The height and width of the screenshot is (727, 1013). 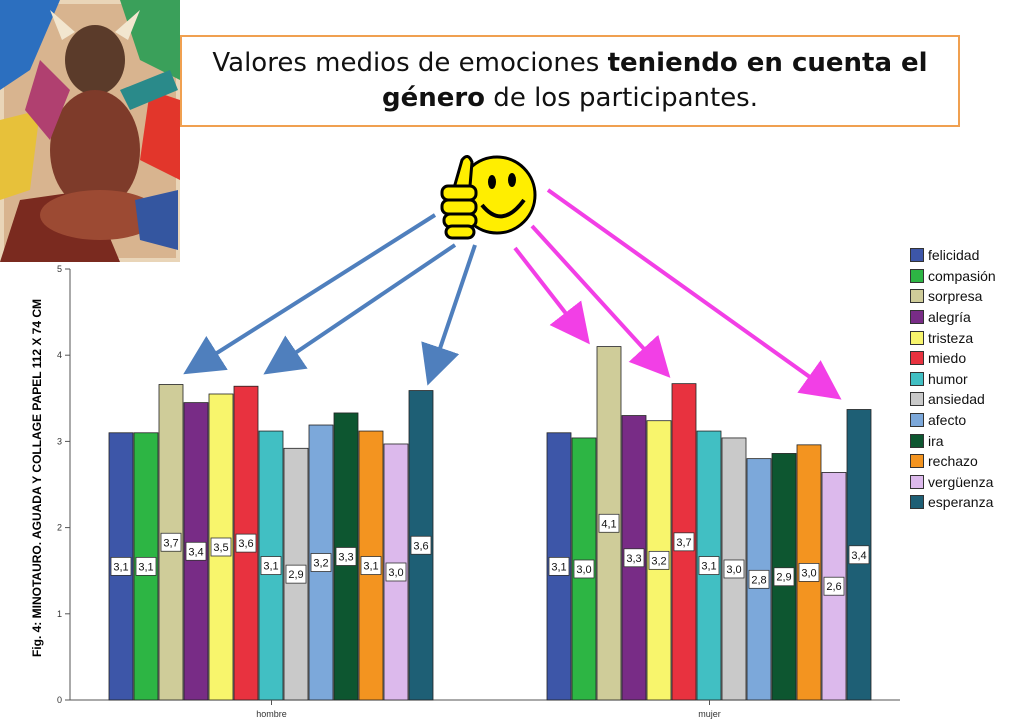 What do you see at coordinates (271, 714) in the screenshot?
I see `x-tick-label: hombre` at bounding box center [271, 714].